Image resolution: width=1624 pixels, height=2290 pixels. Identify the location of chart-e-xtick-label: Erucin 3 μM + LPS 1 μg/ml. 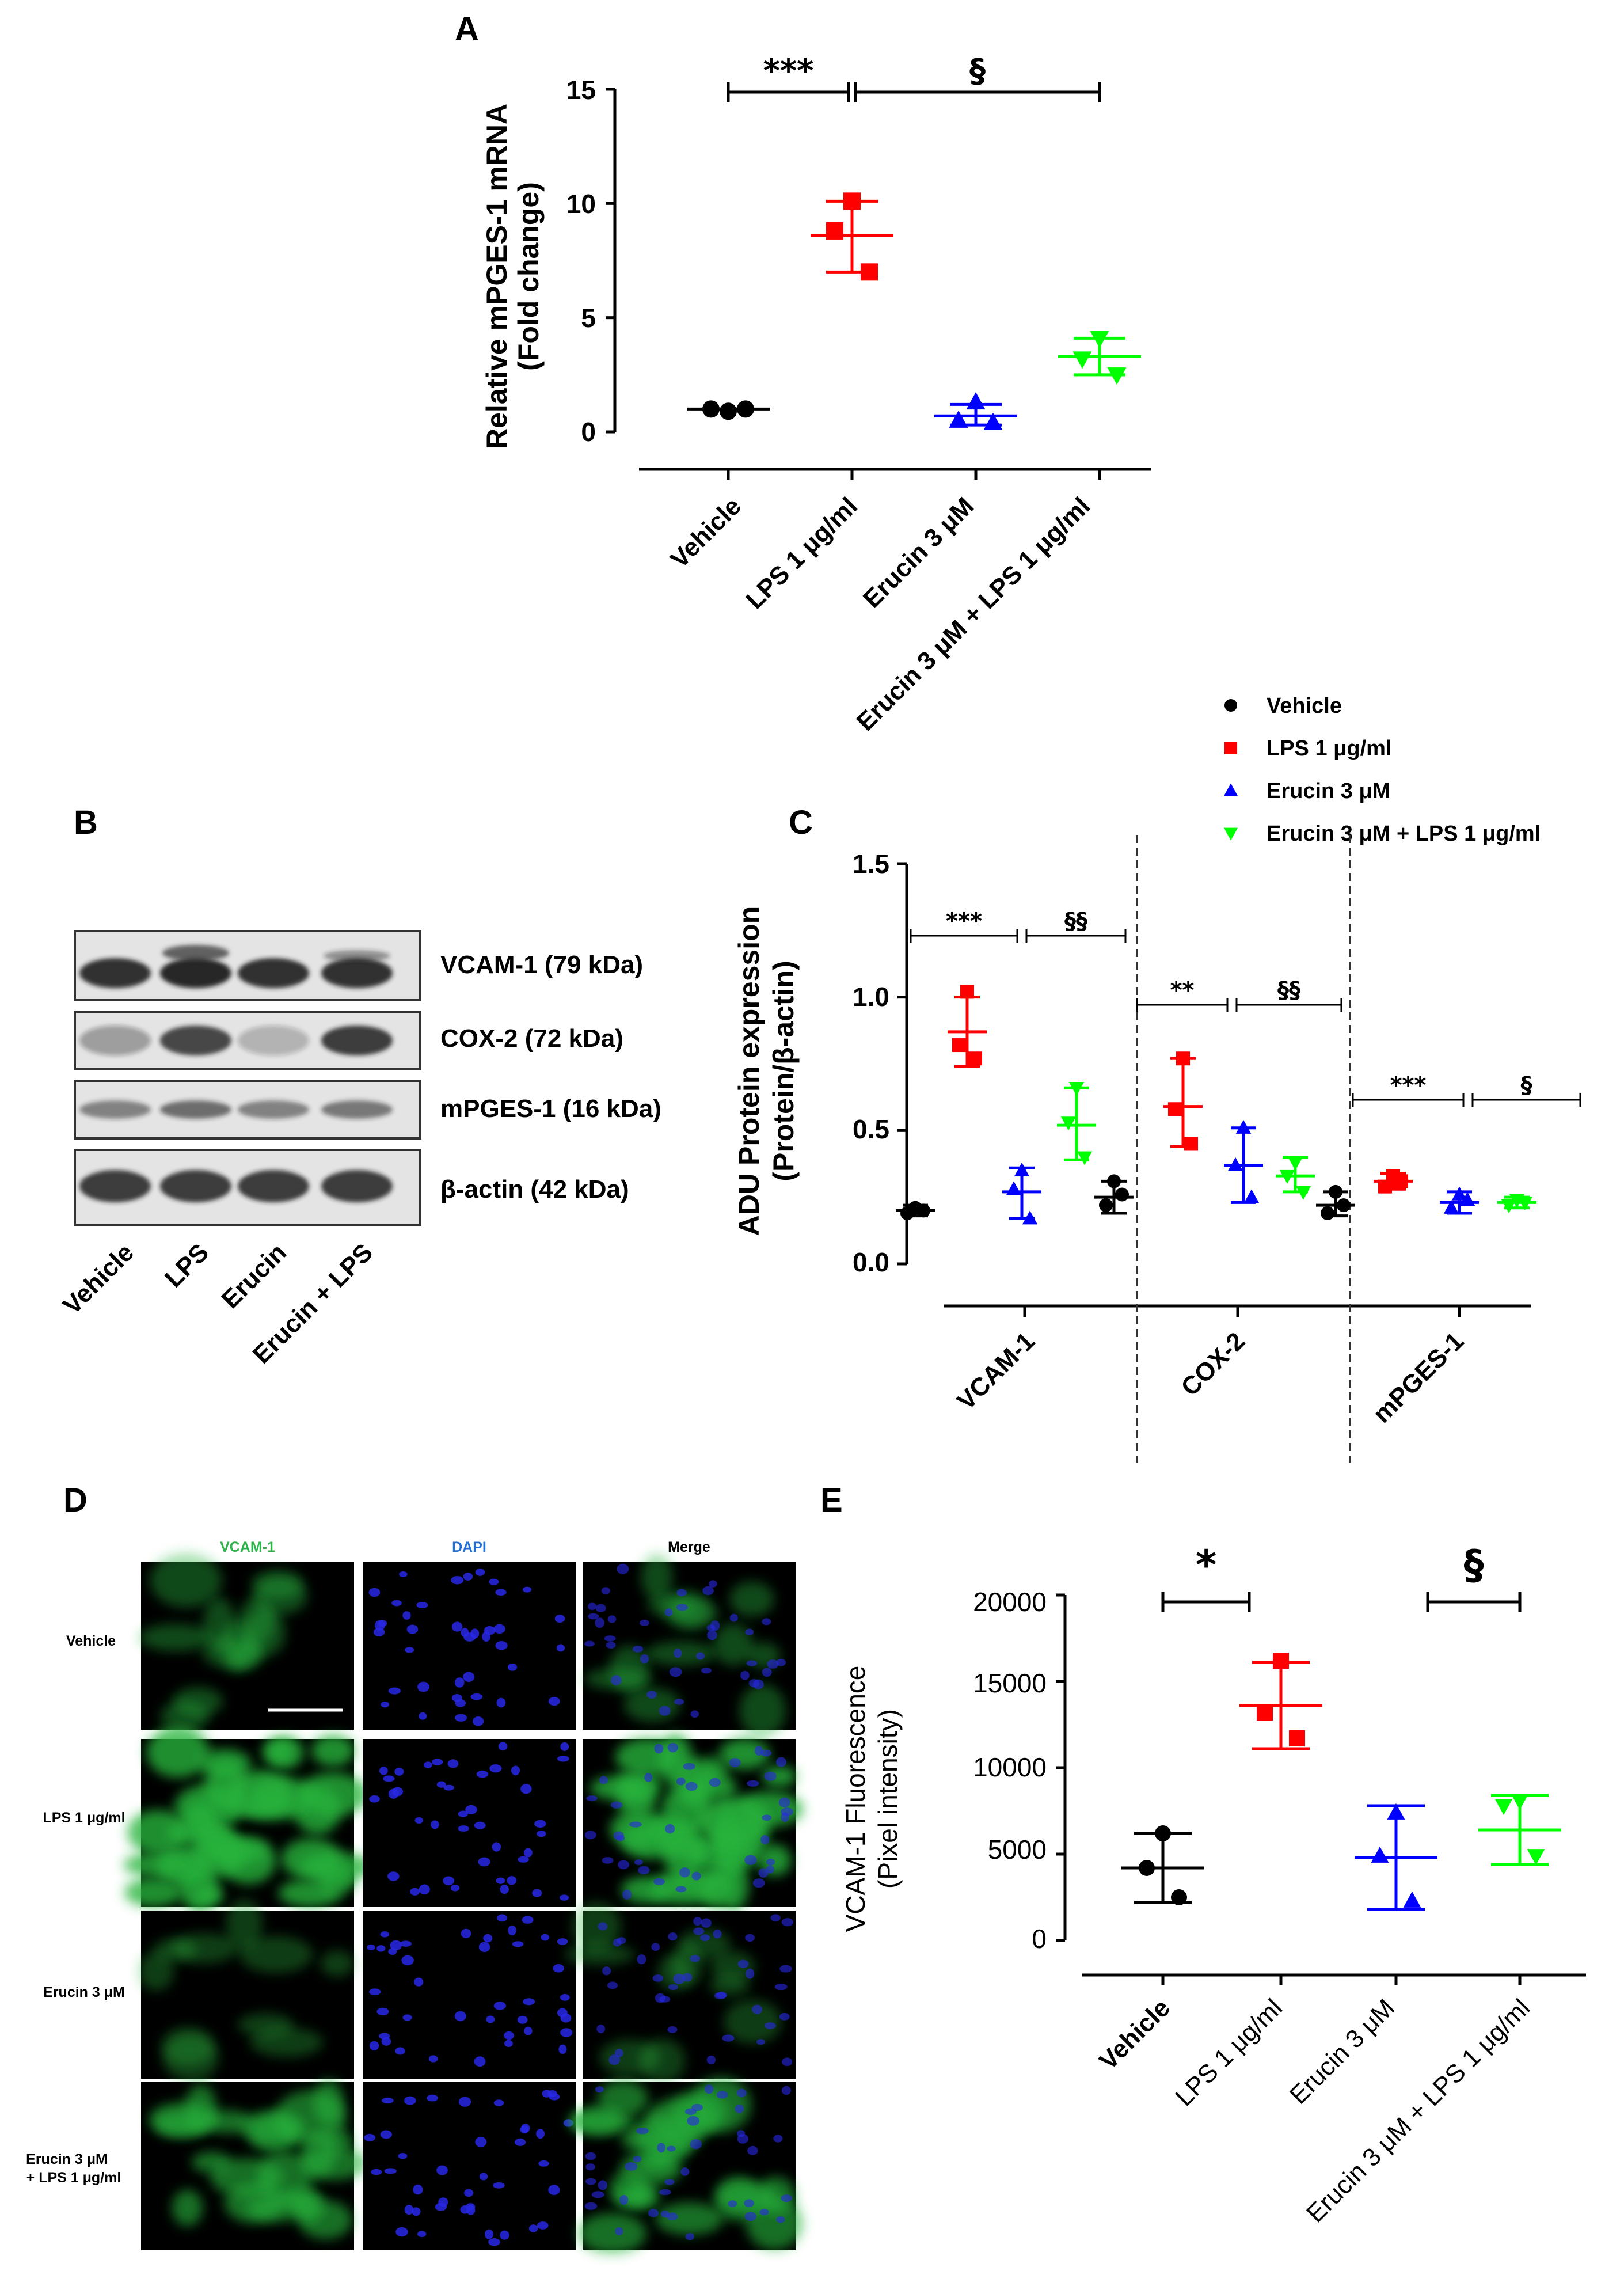
(1418, 2110).